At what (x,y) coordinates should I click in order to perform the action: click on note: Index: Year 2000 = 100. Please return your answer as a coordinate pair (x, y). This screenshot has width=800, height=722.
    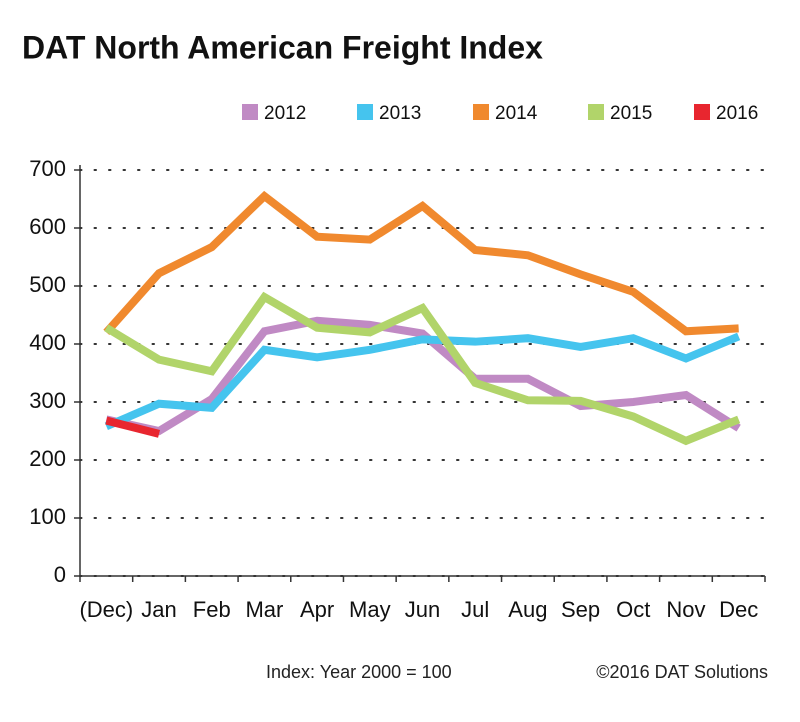
    Looking at the image, I should click on (359, 672).